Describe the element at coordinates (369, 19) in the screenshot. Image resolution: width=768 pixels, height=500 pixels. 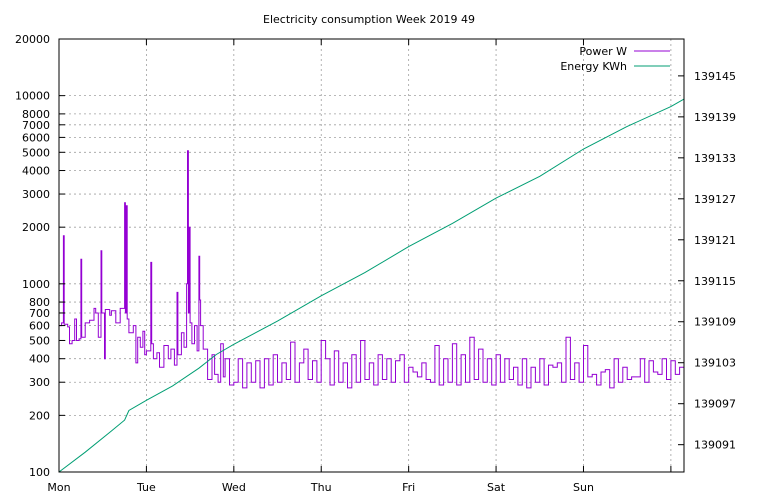
I see `chart-title: Electricity consumption Week 2019 49` at that location.